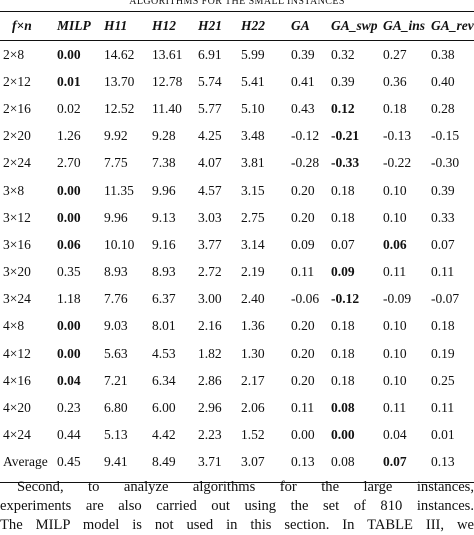 This screenshot has width=474, height=535. Describe the element at coordinates (253, 435) in the screenshot. I see `table-cell: 1.52` at that location.